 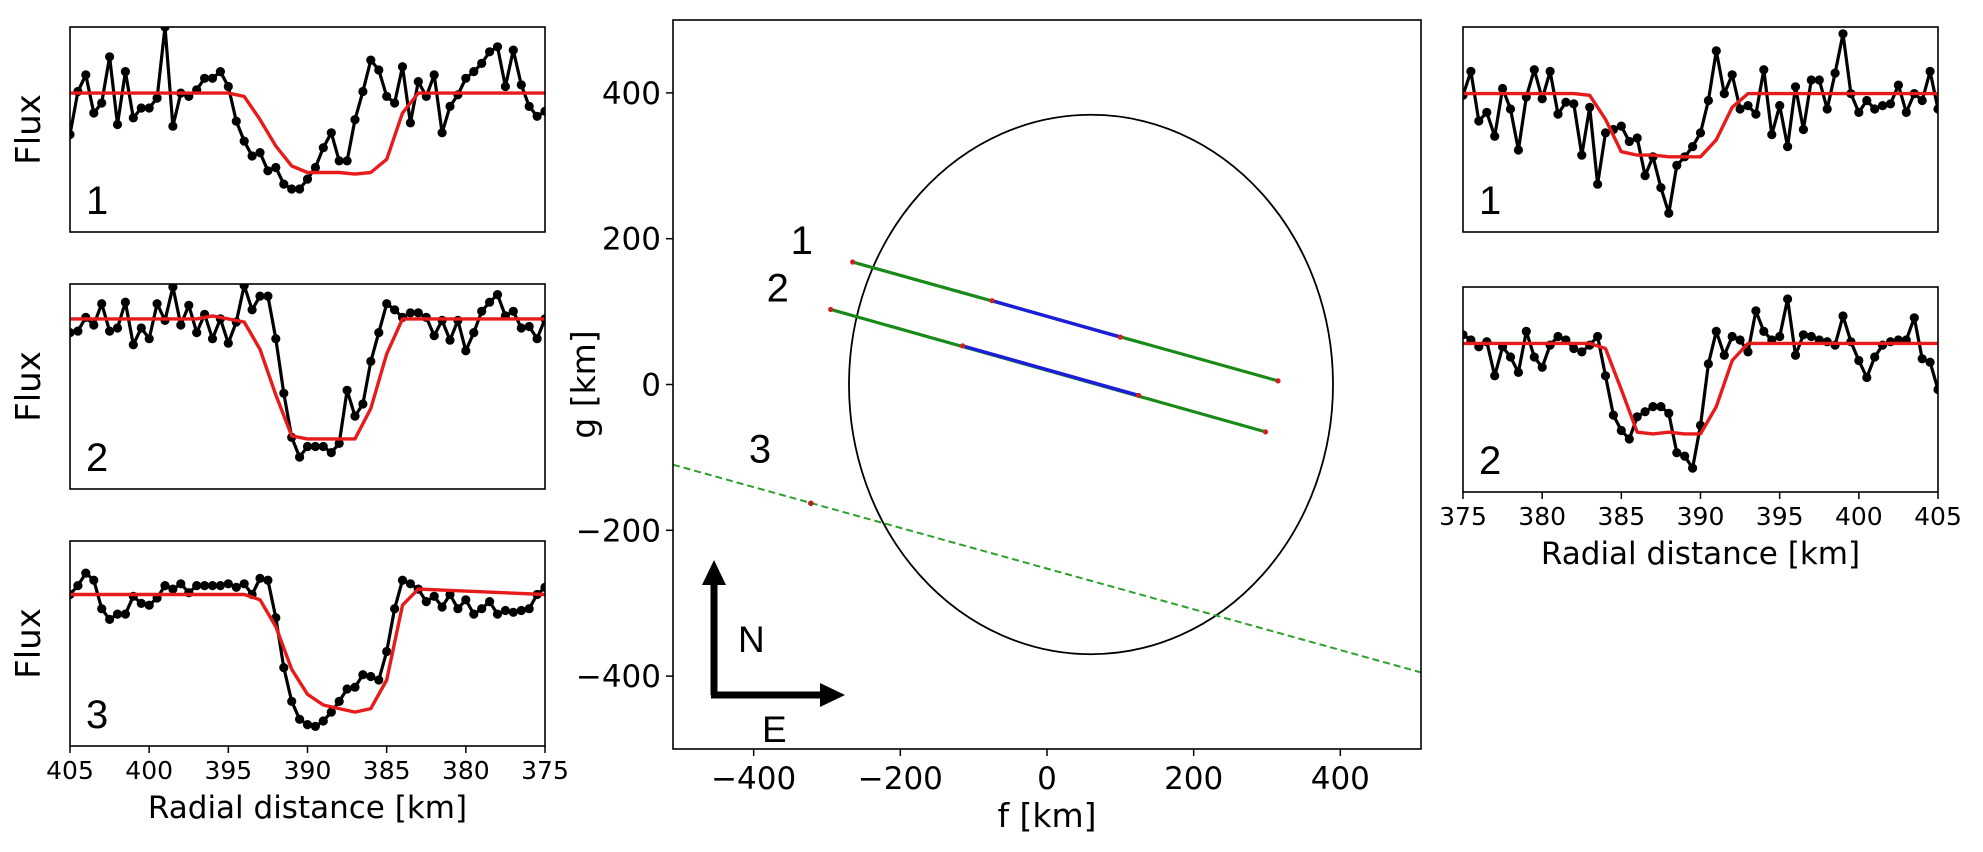 I want to click on x-tick-label: 405, so click(x=70, y=770).